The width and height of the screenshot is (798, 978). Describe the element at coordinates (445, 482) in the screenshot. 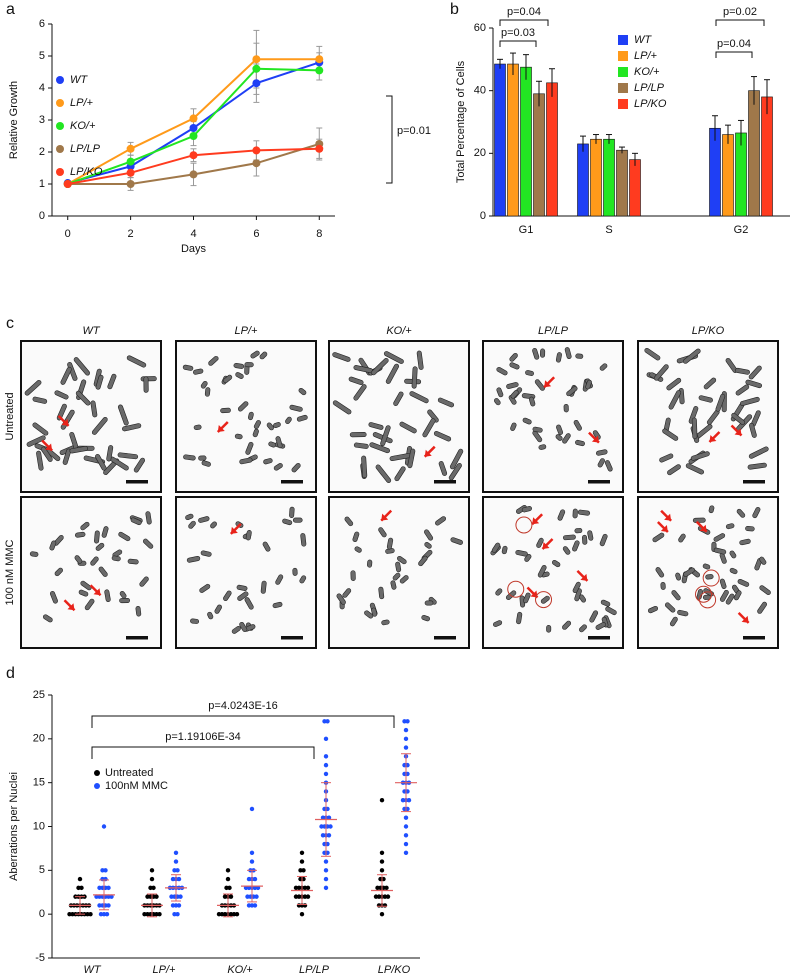

I see `scale-bar` at that location.